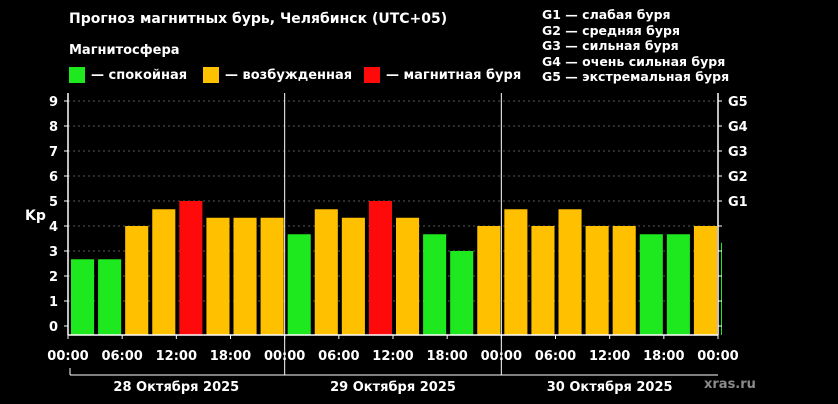 This screenshot has height=404, width=838. I want to click on y-tick-label: 1, so click(53, 302).